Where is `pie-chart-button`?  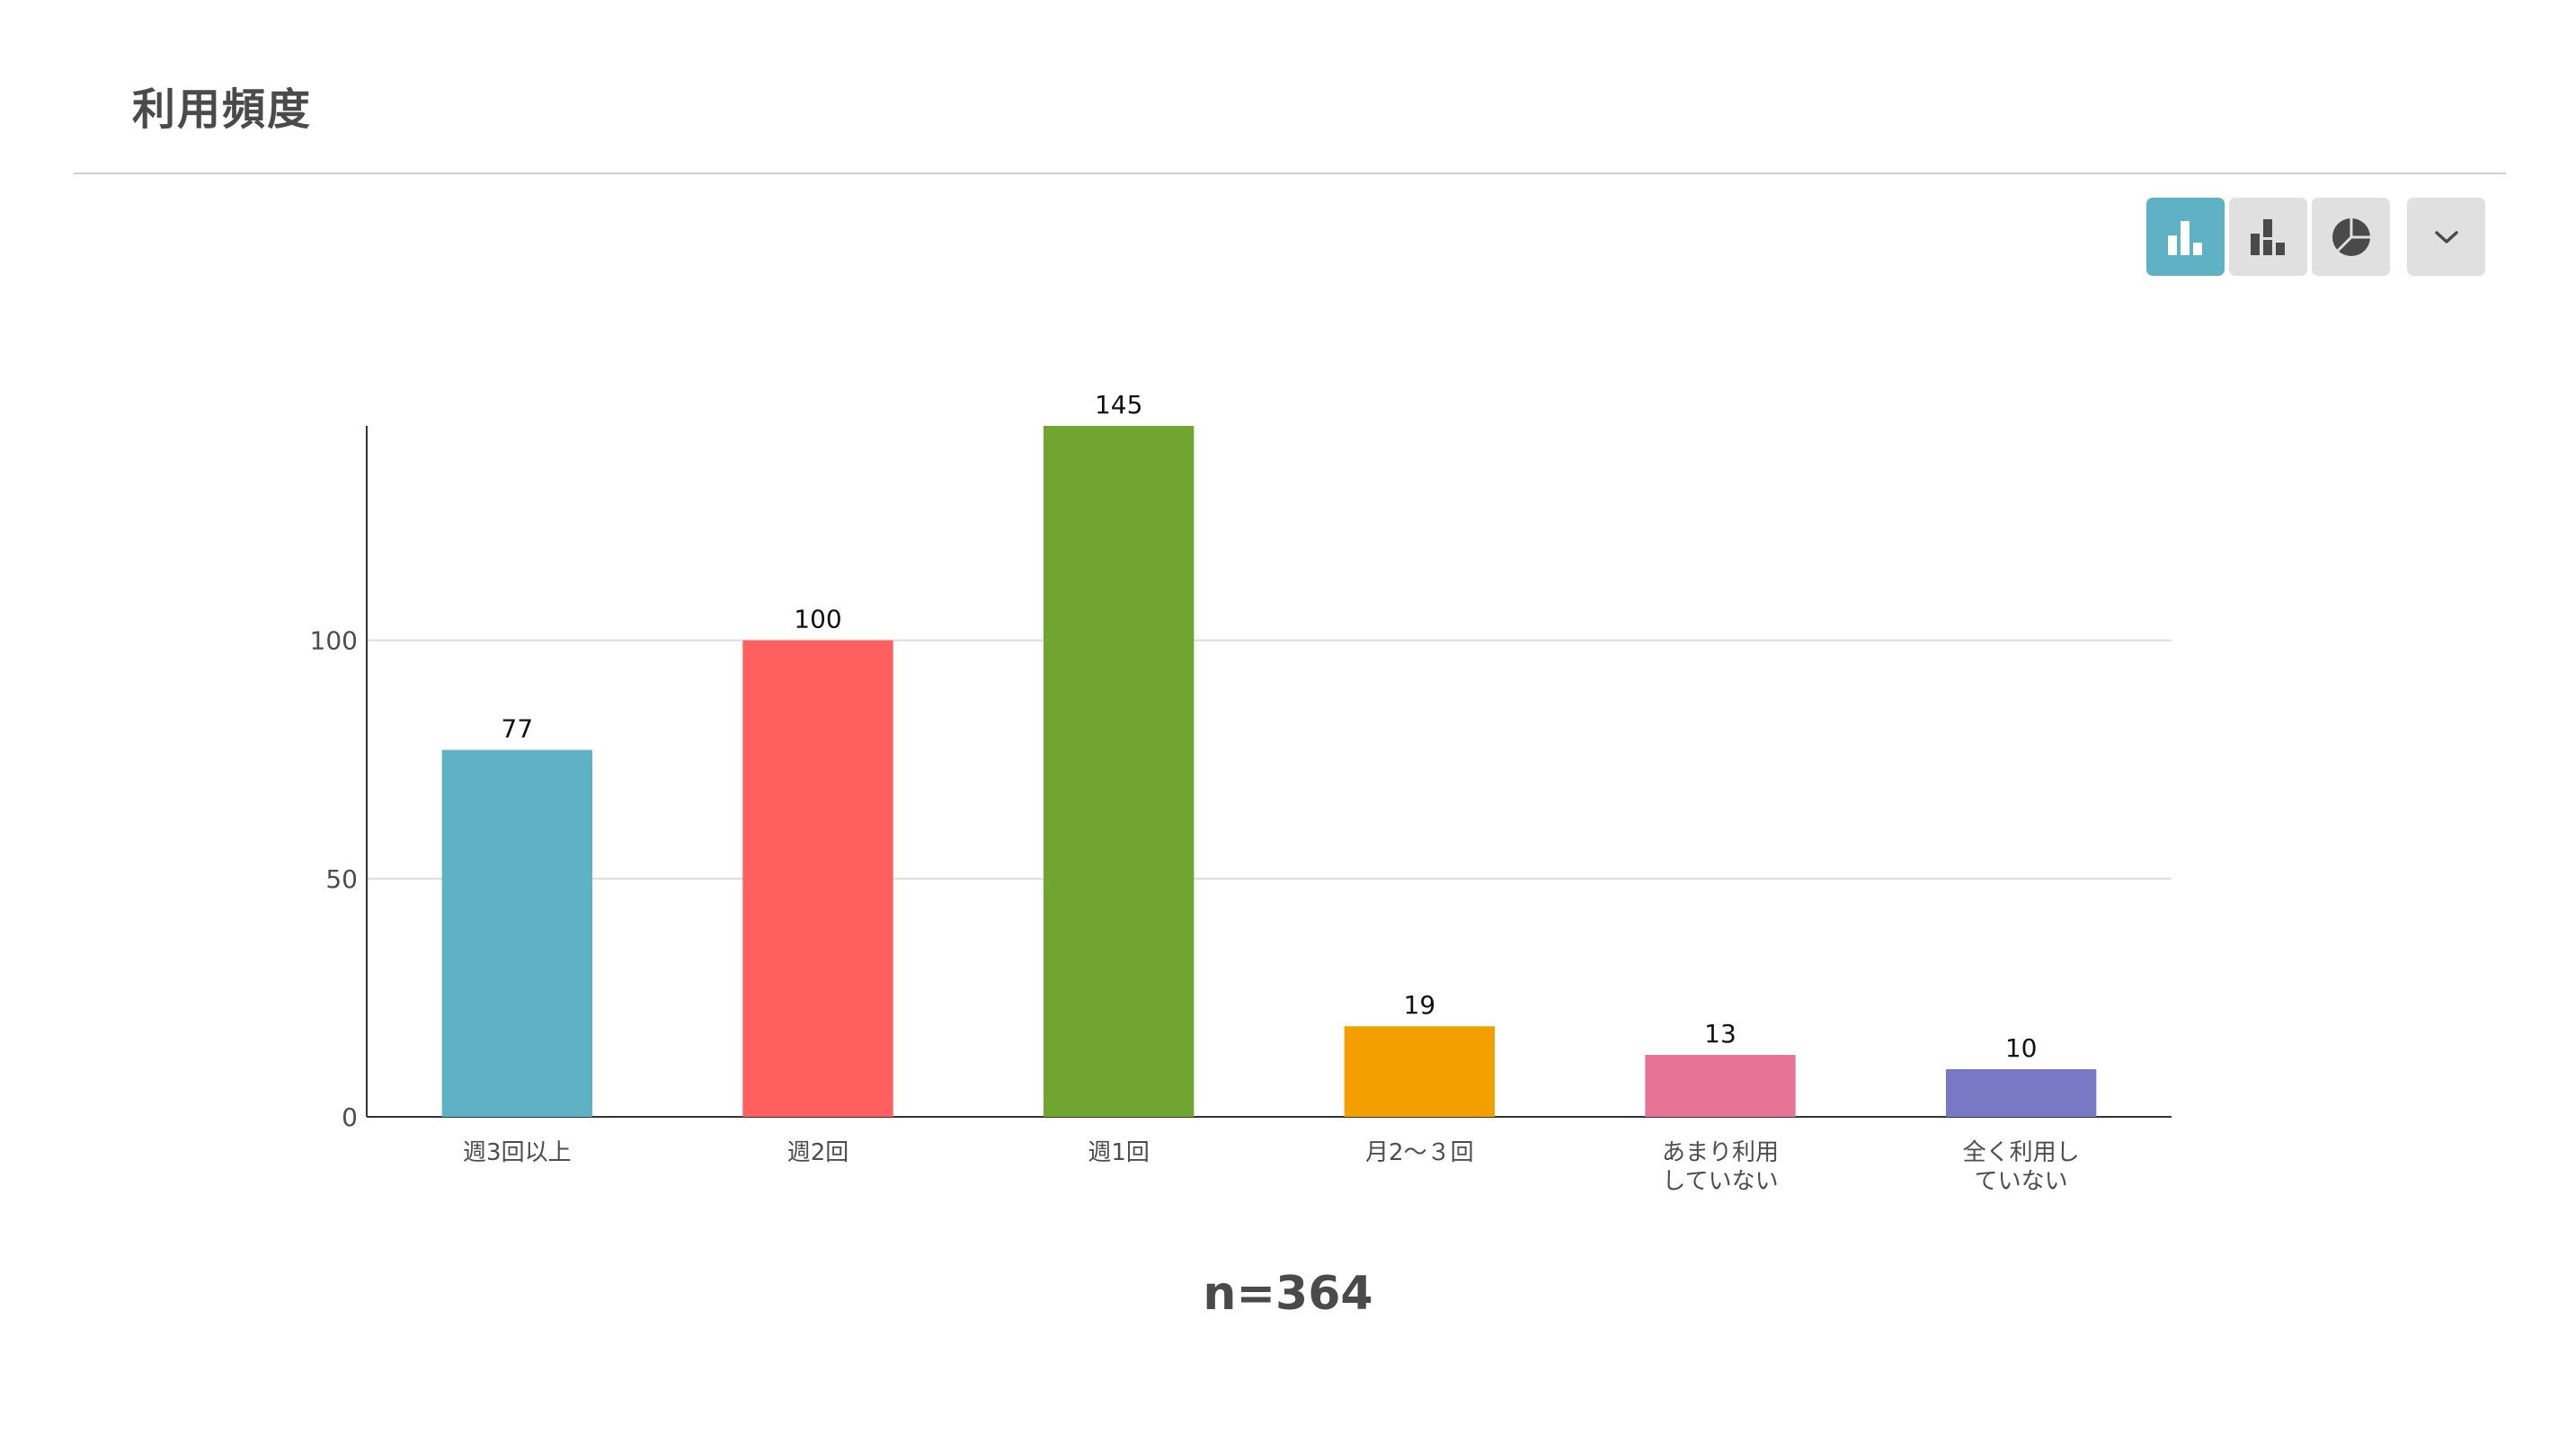 pie-chart-button is located at coordinates (2351, 237).